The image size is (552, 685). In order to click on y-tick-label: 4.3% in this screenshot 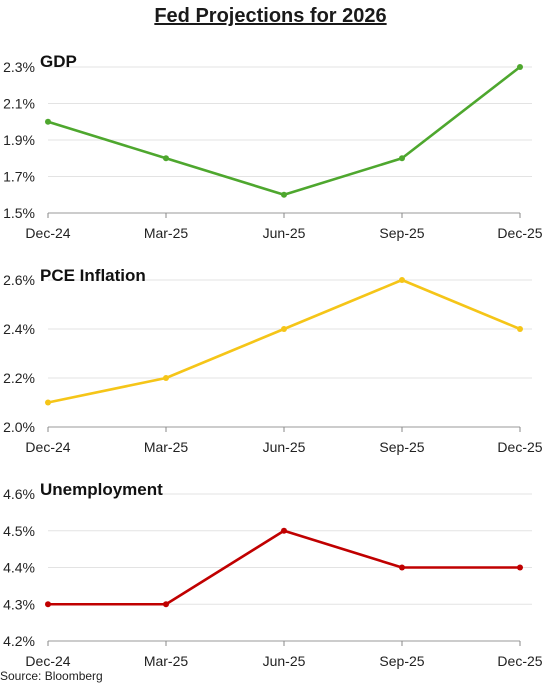, I will do `click(19, 604)`.